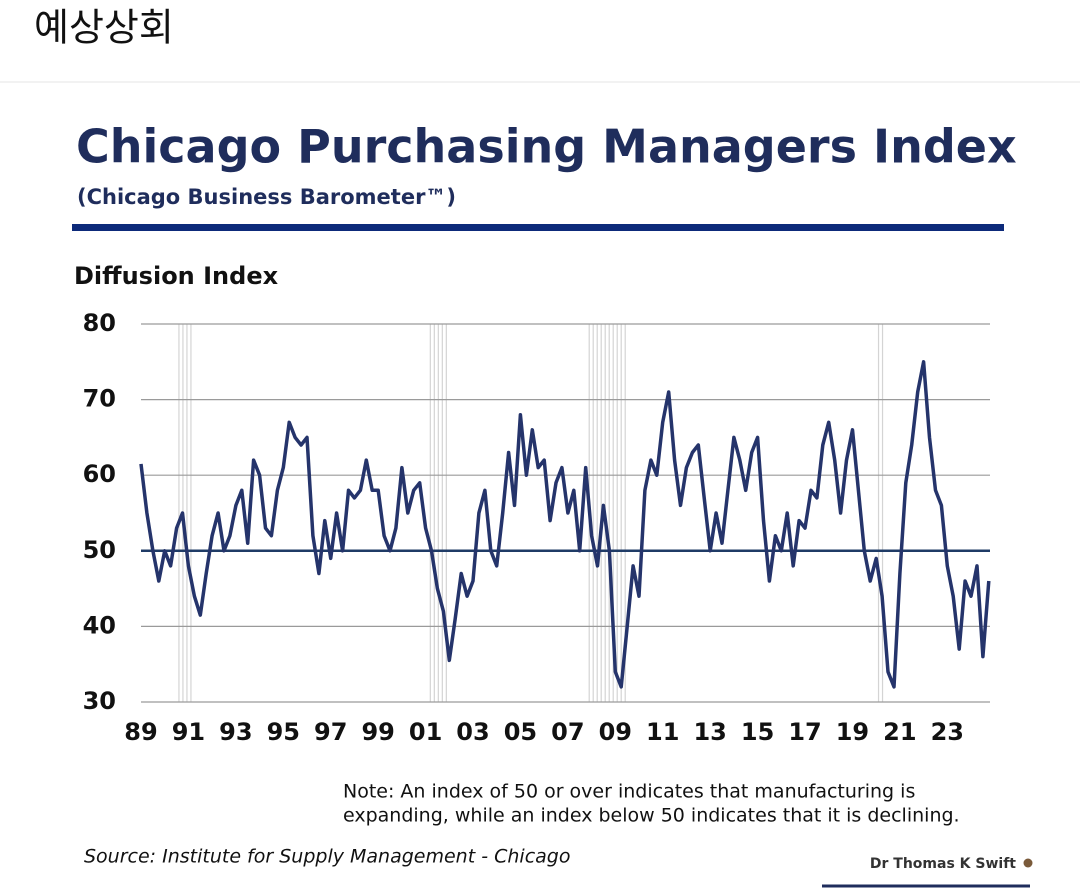 The width and height of the screenshot is (1080, 891). Describe the element at coordinates (425, 732) in the screenshot. I see `x-tick-label: 01` at that location.